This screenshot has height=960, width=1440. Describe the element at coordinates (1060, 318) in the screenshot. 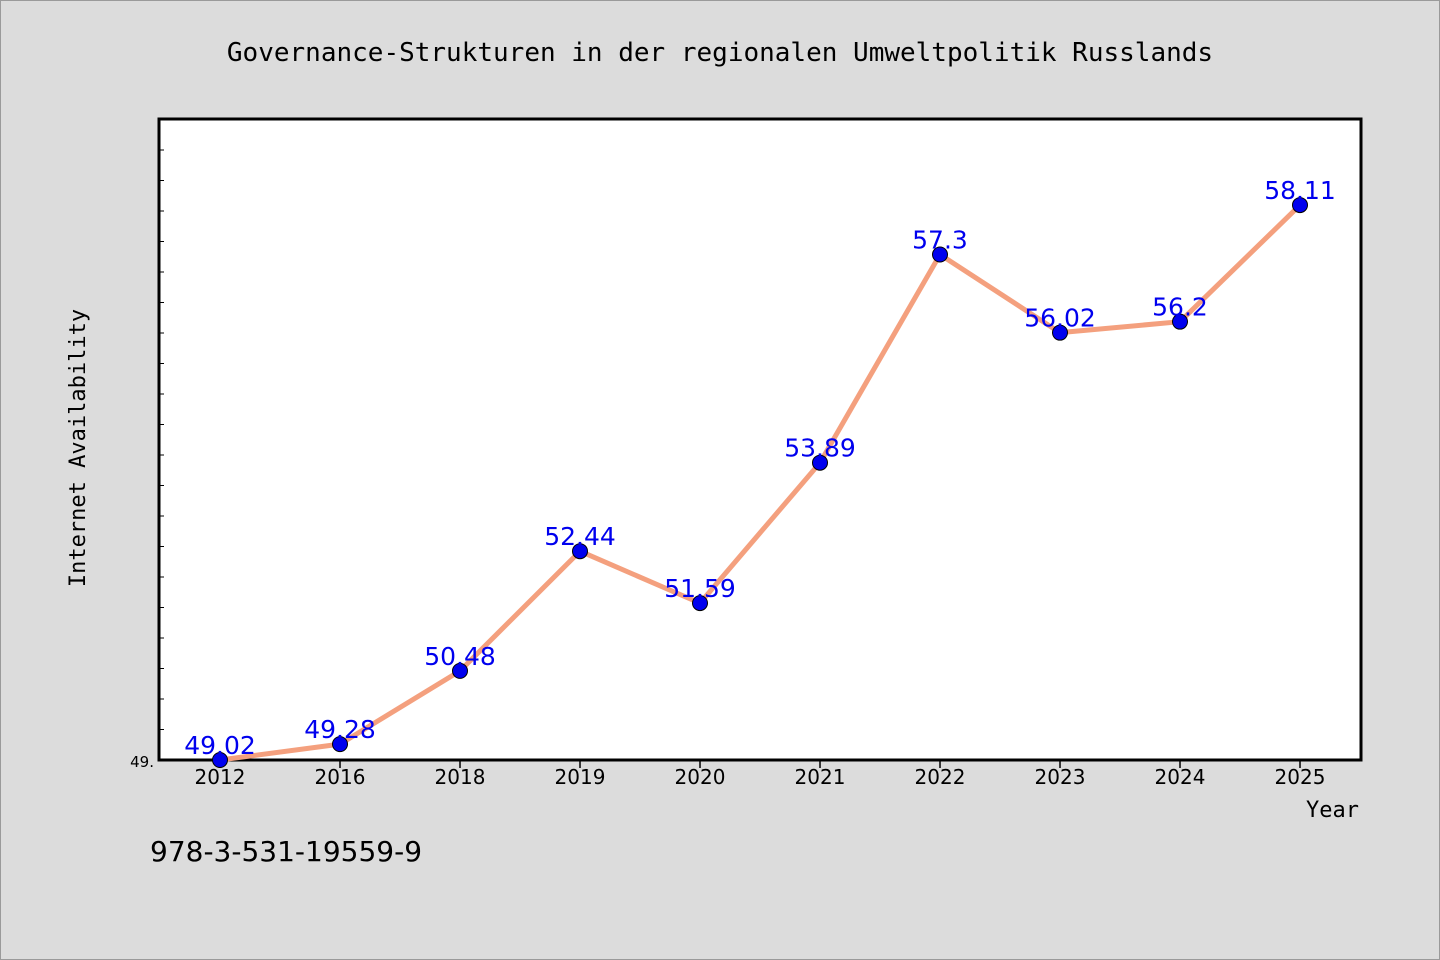

I see `data-label: 56.02` at that location.